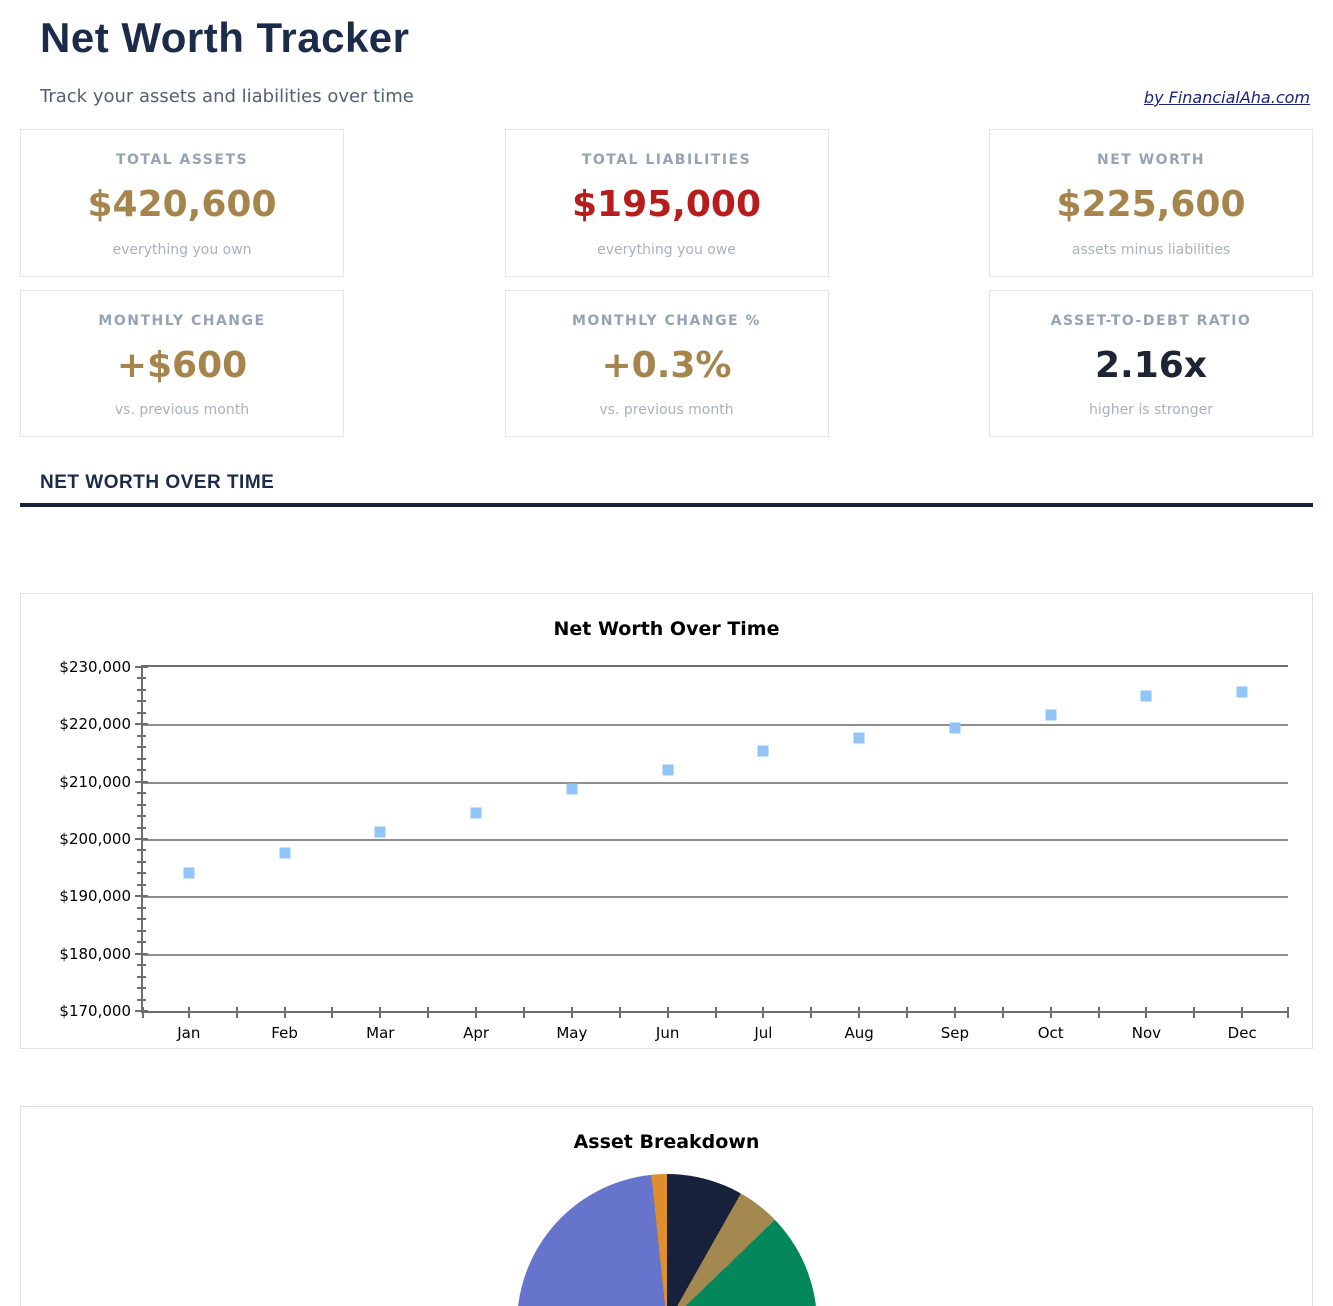 This screenshot has height=1306, width=1333. I want to click on asset-breakdown-card: Asset Breakdown, so click(666, 1206).